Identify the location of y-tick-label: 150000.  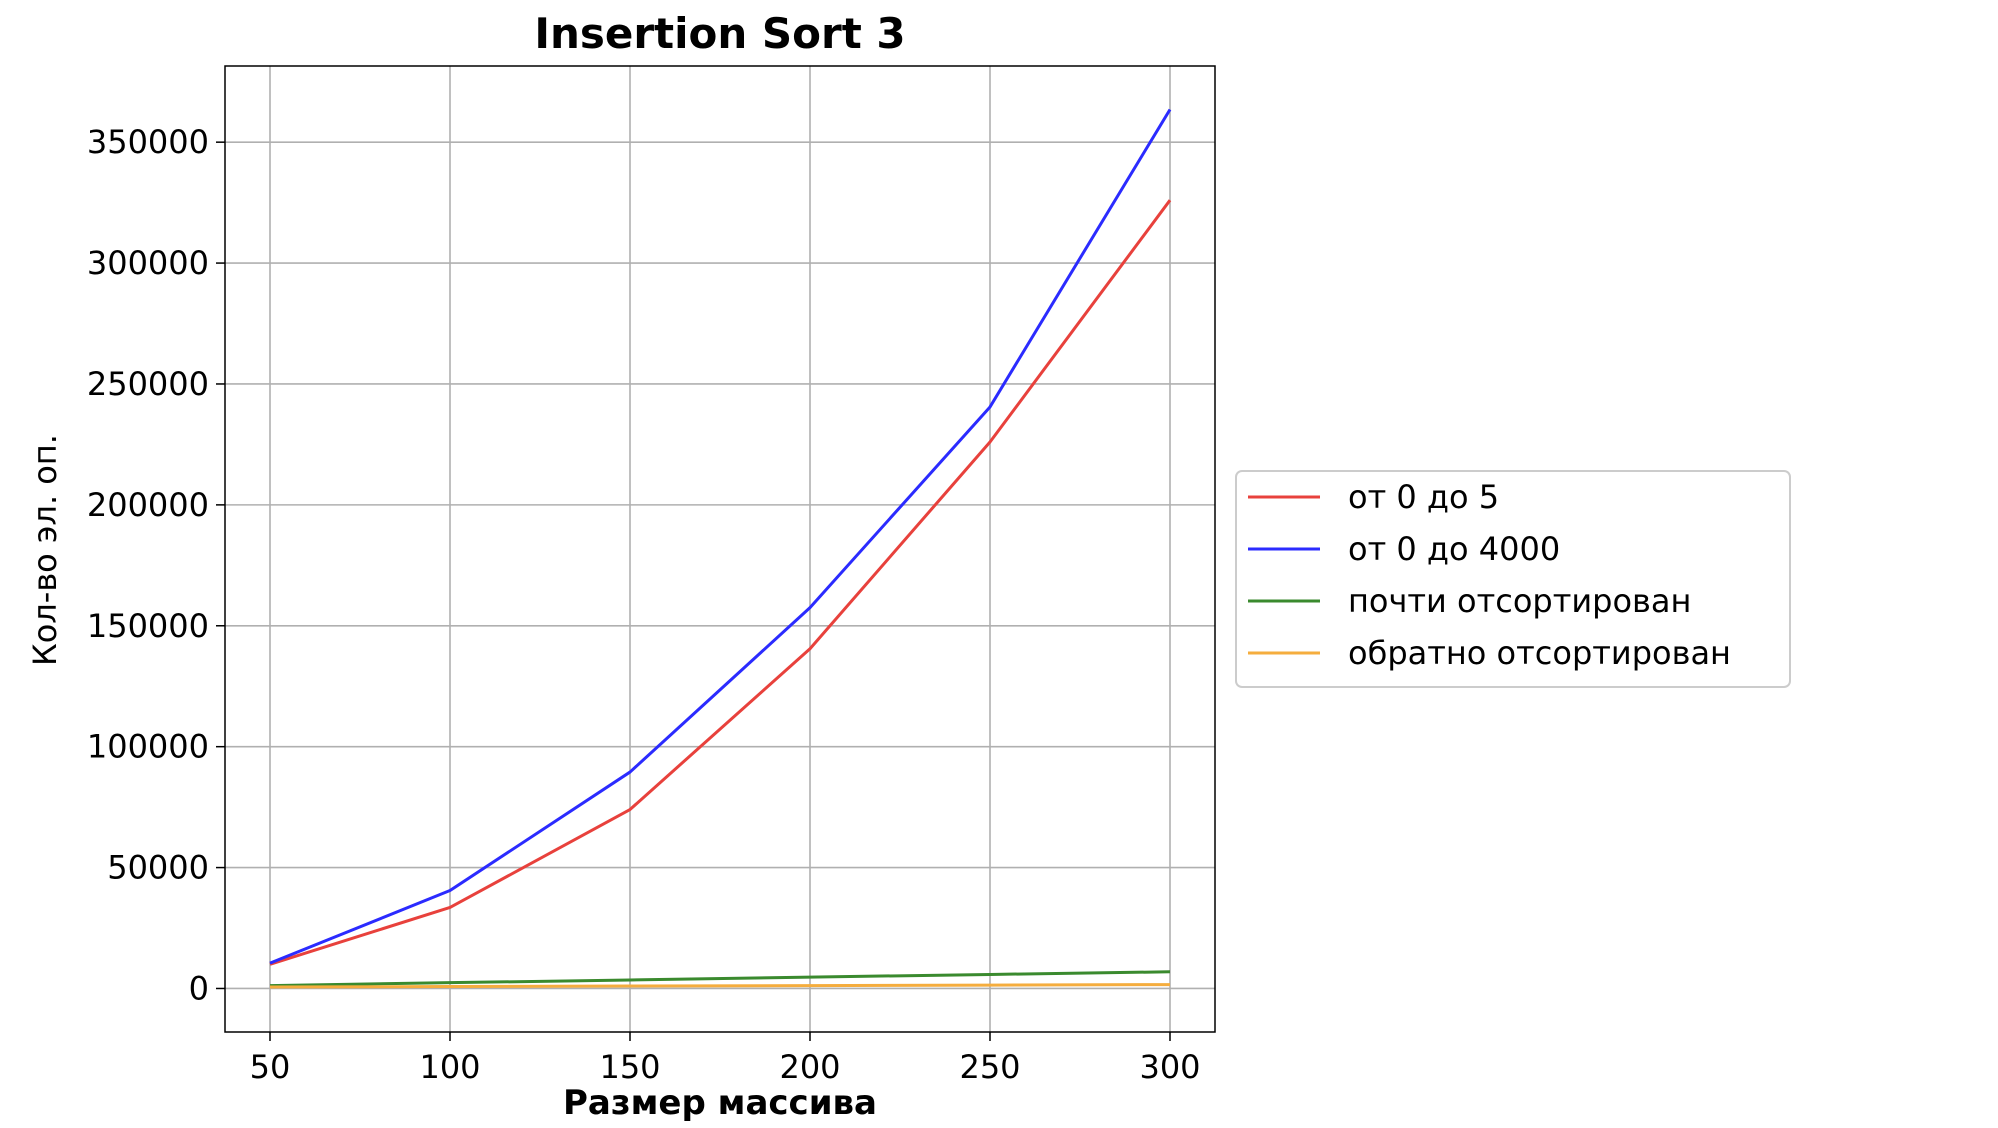
(148, 626).